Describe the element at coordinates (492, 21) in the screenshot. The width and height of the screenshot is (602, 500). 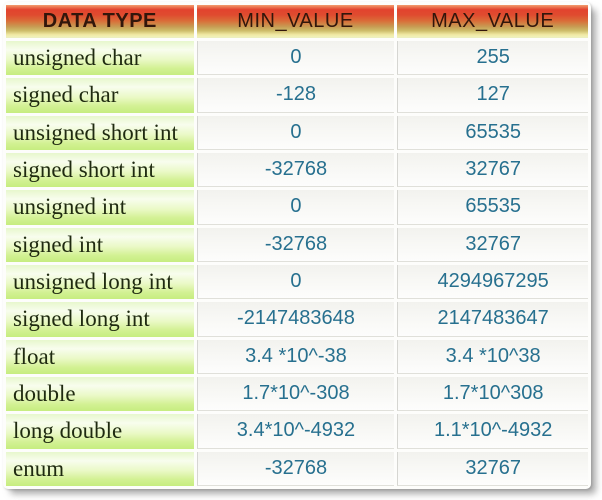
I see `column-header-max-value: MAX_VALUE` at that location.